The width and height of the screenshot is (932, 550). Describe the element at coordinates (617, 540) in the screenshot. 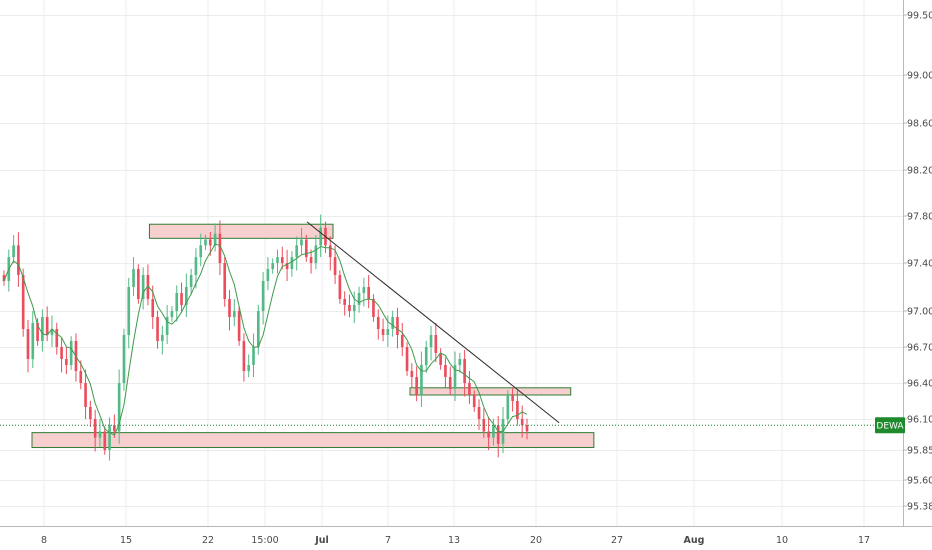

I see `x-tick-label: 27` at that location.